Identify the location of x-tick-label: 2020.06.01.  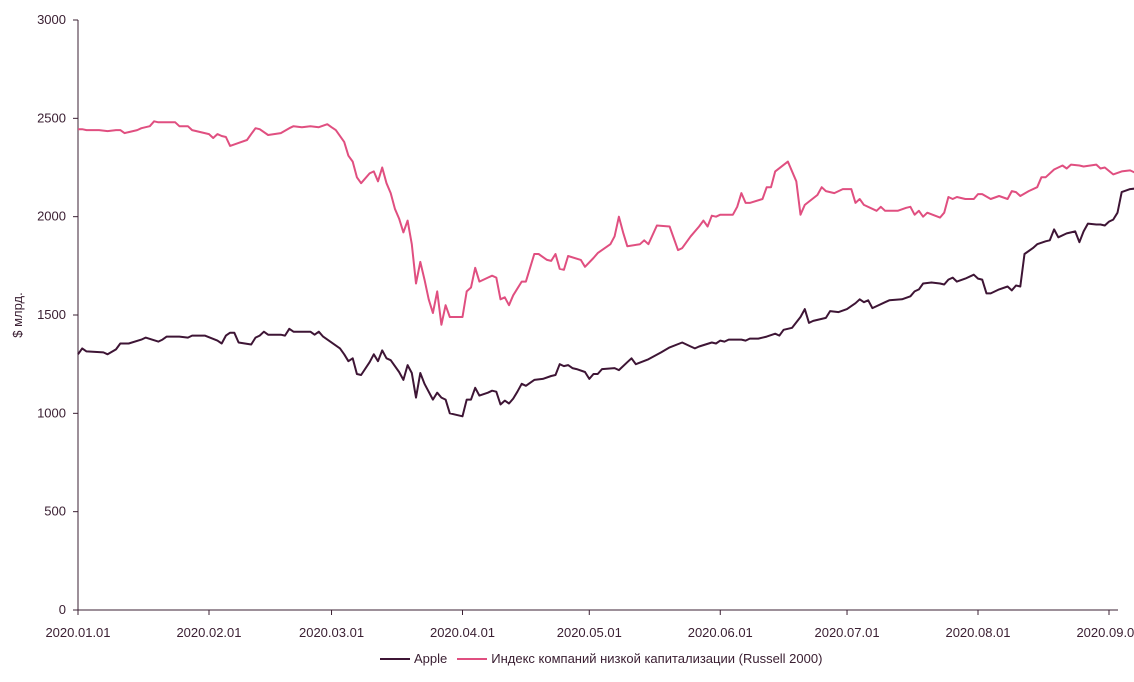
(720, 632).